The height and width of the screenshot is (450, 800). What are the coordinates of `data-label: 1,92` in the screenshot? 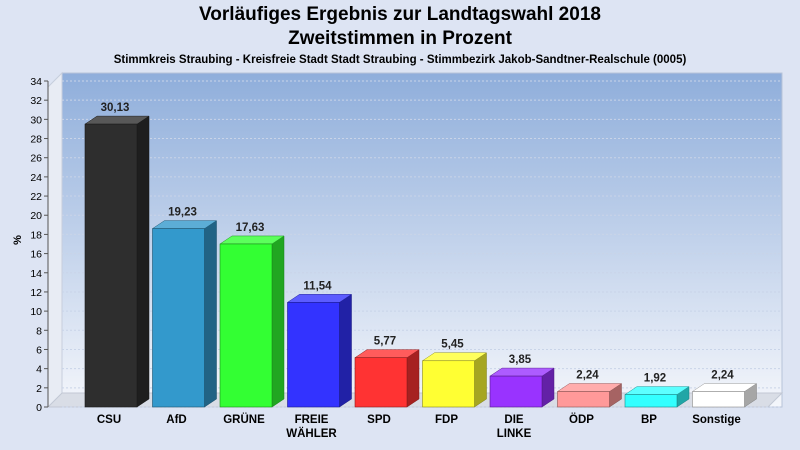 It's located at (655, 379).